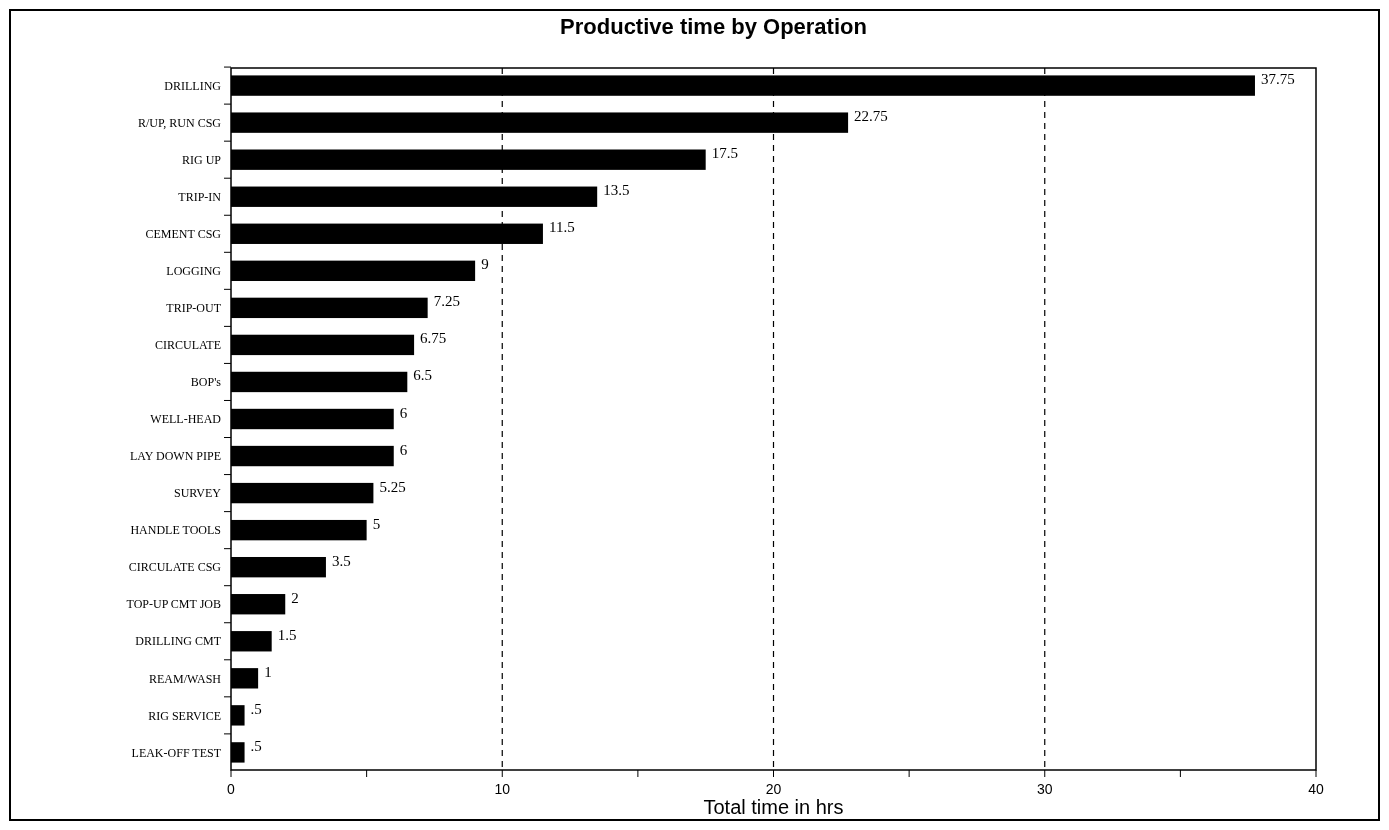  I want to click on y-tick-label: LAY DOWN PIPE, so click(175, 456).